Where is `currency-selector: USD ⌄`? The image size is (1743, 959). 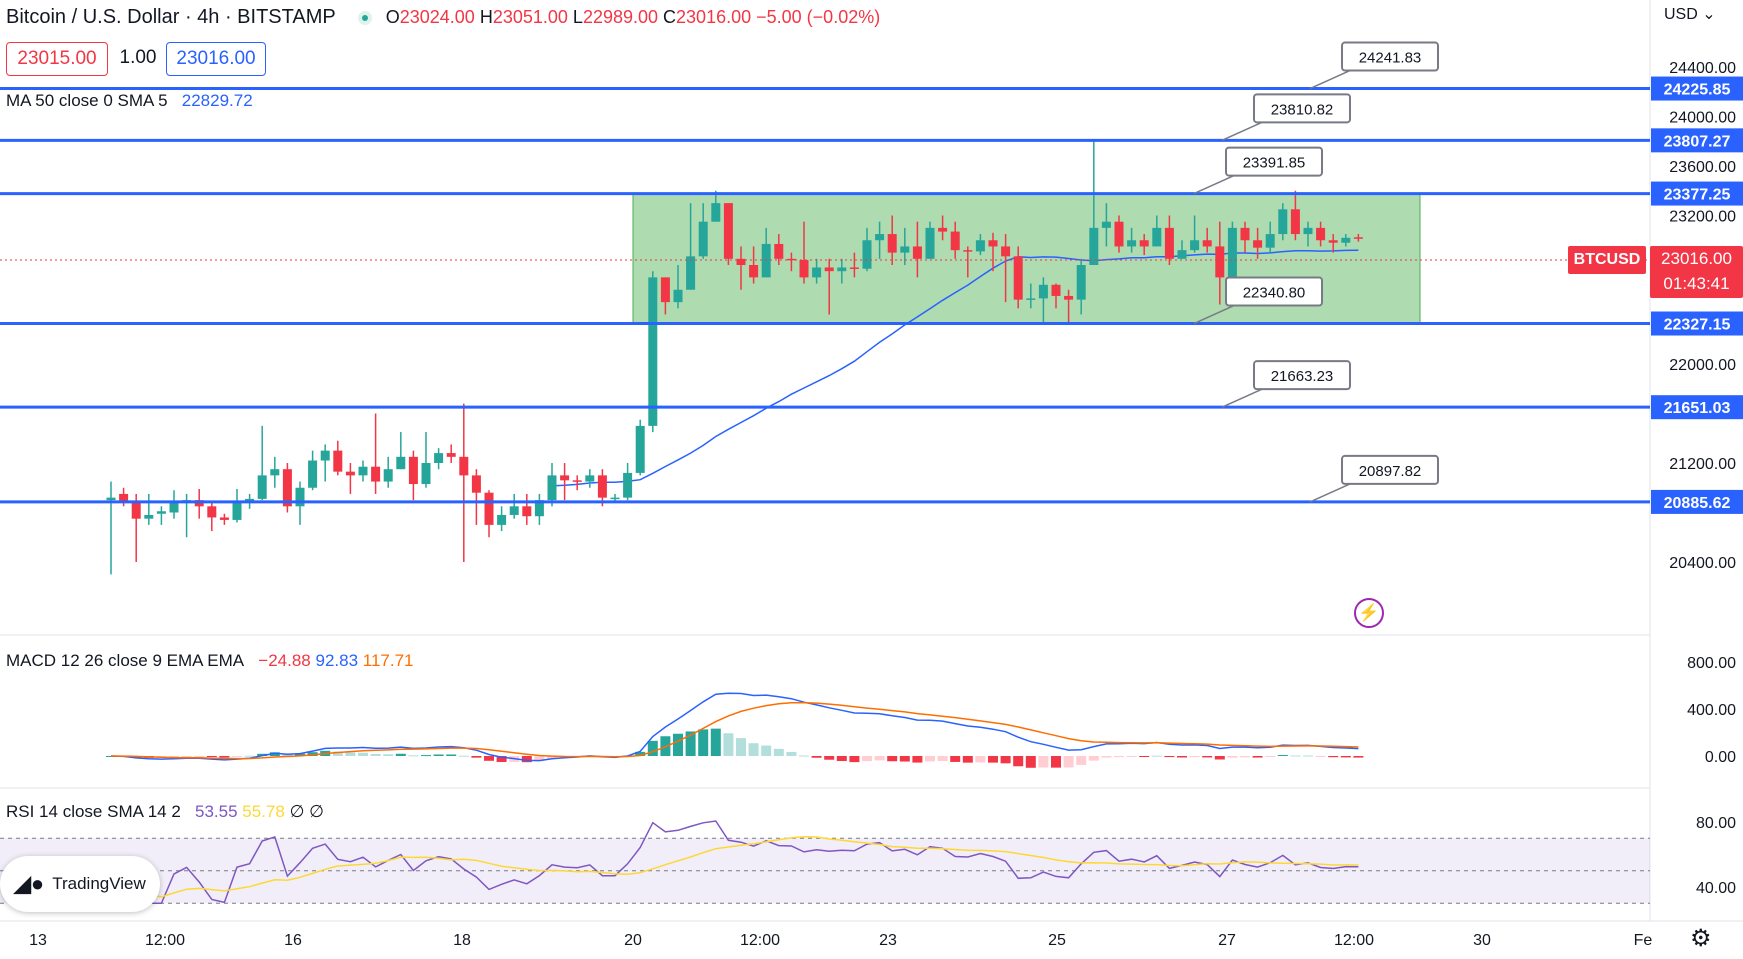 currency-selector: USD ⌄ is located at coordinates (1690, 14).